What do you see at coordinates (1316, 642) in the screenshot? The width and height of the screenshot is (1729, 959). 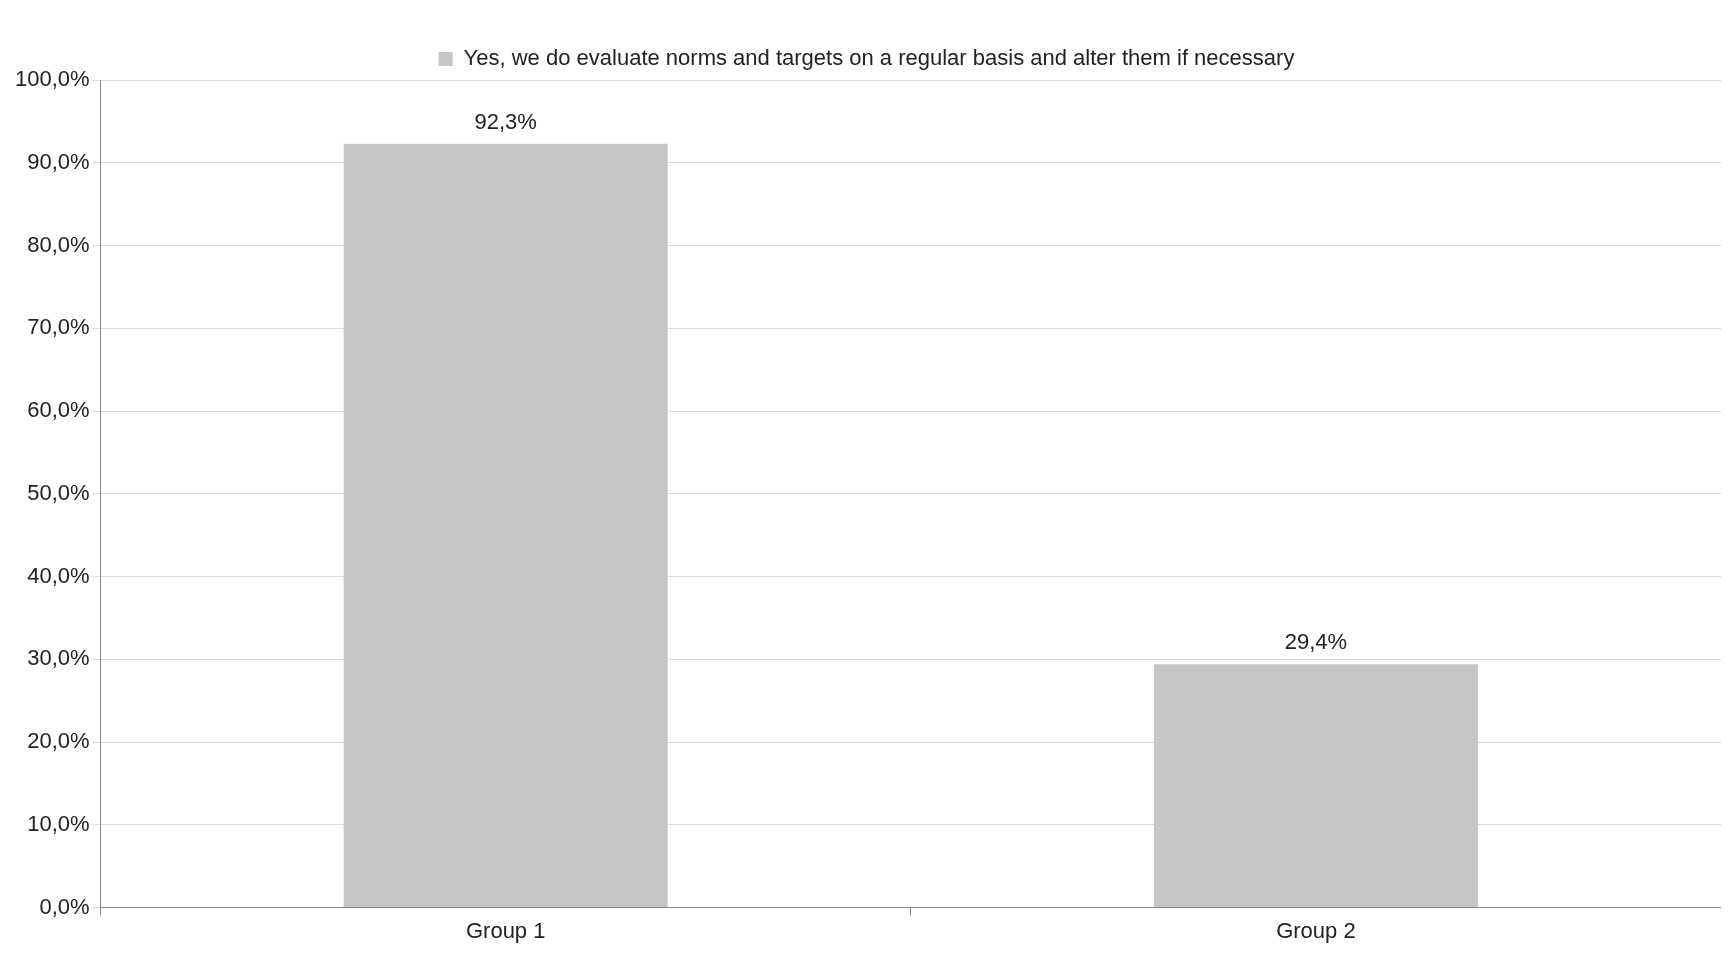 I see `data-label: 29,4%` at bounding box center [1316, 642].